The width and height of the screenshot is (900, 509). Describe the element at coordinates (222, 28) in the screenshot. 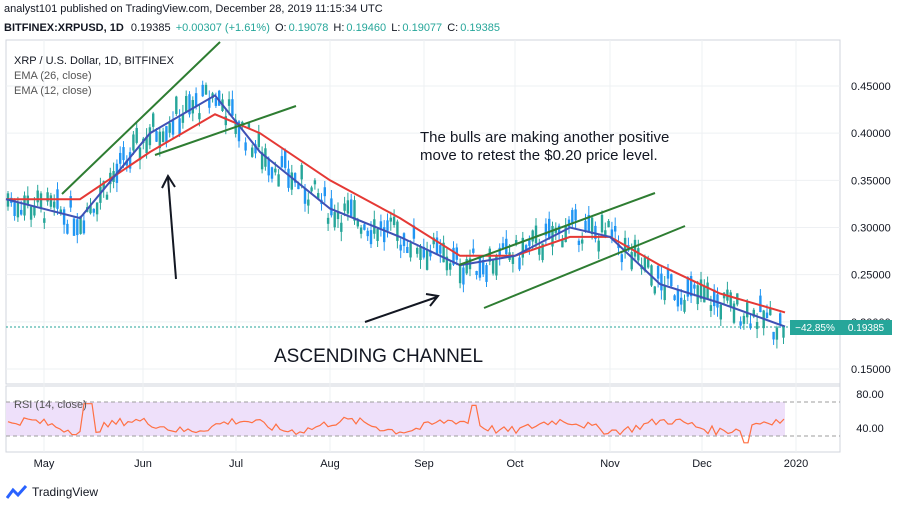

I see `price-change: +0.00307 (+1.61%)` at that location.